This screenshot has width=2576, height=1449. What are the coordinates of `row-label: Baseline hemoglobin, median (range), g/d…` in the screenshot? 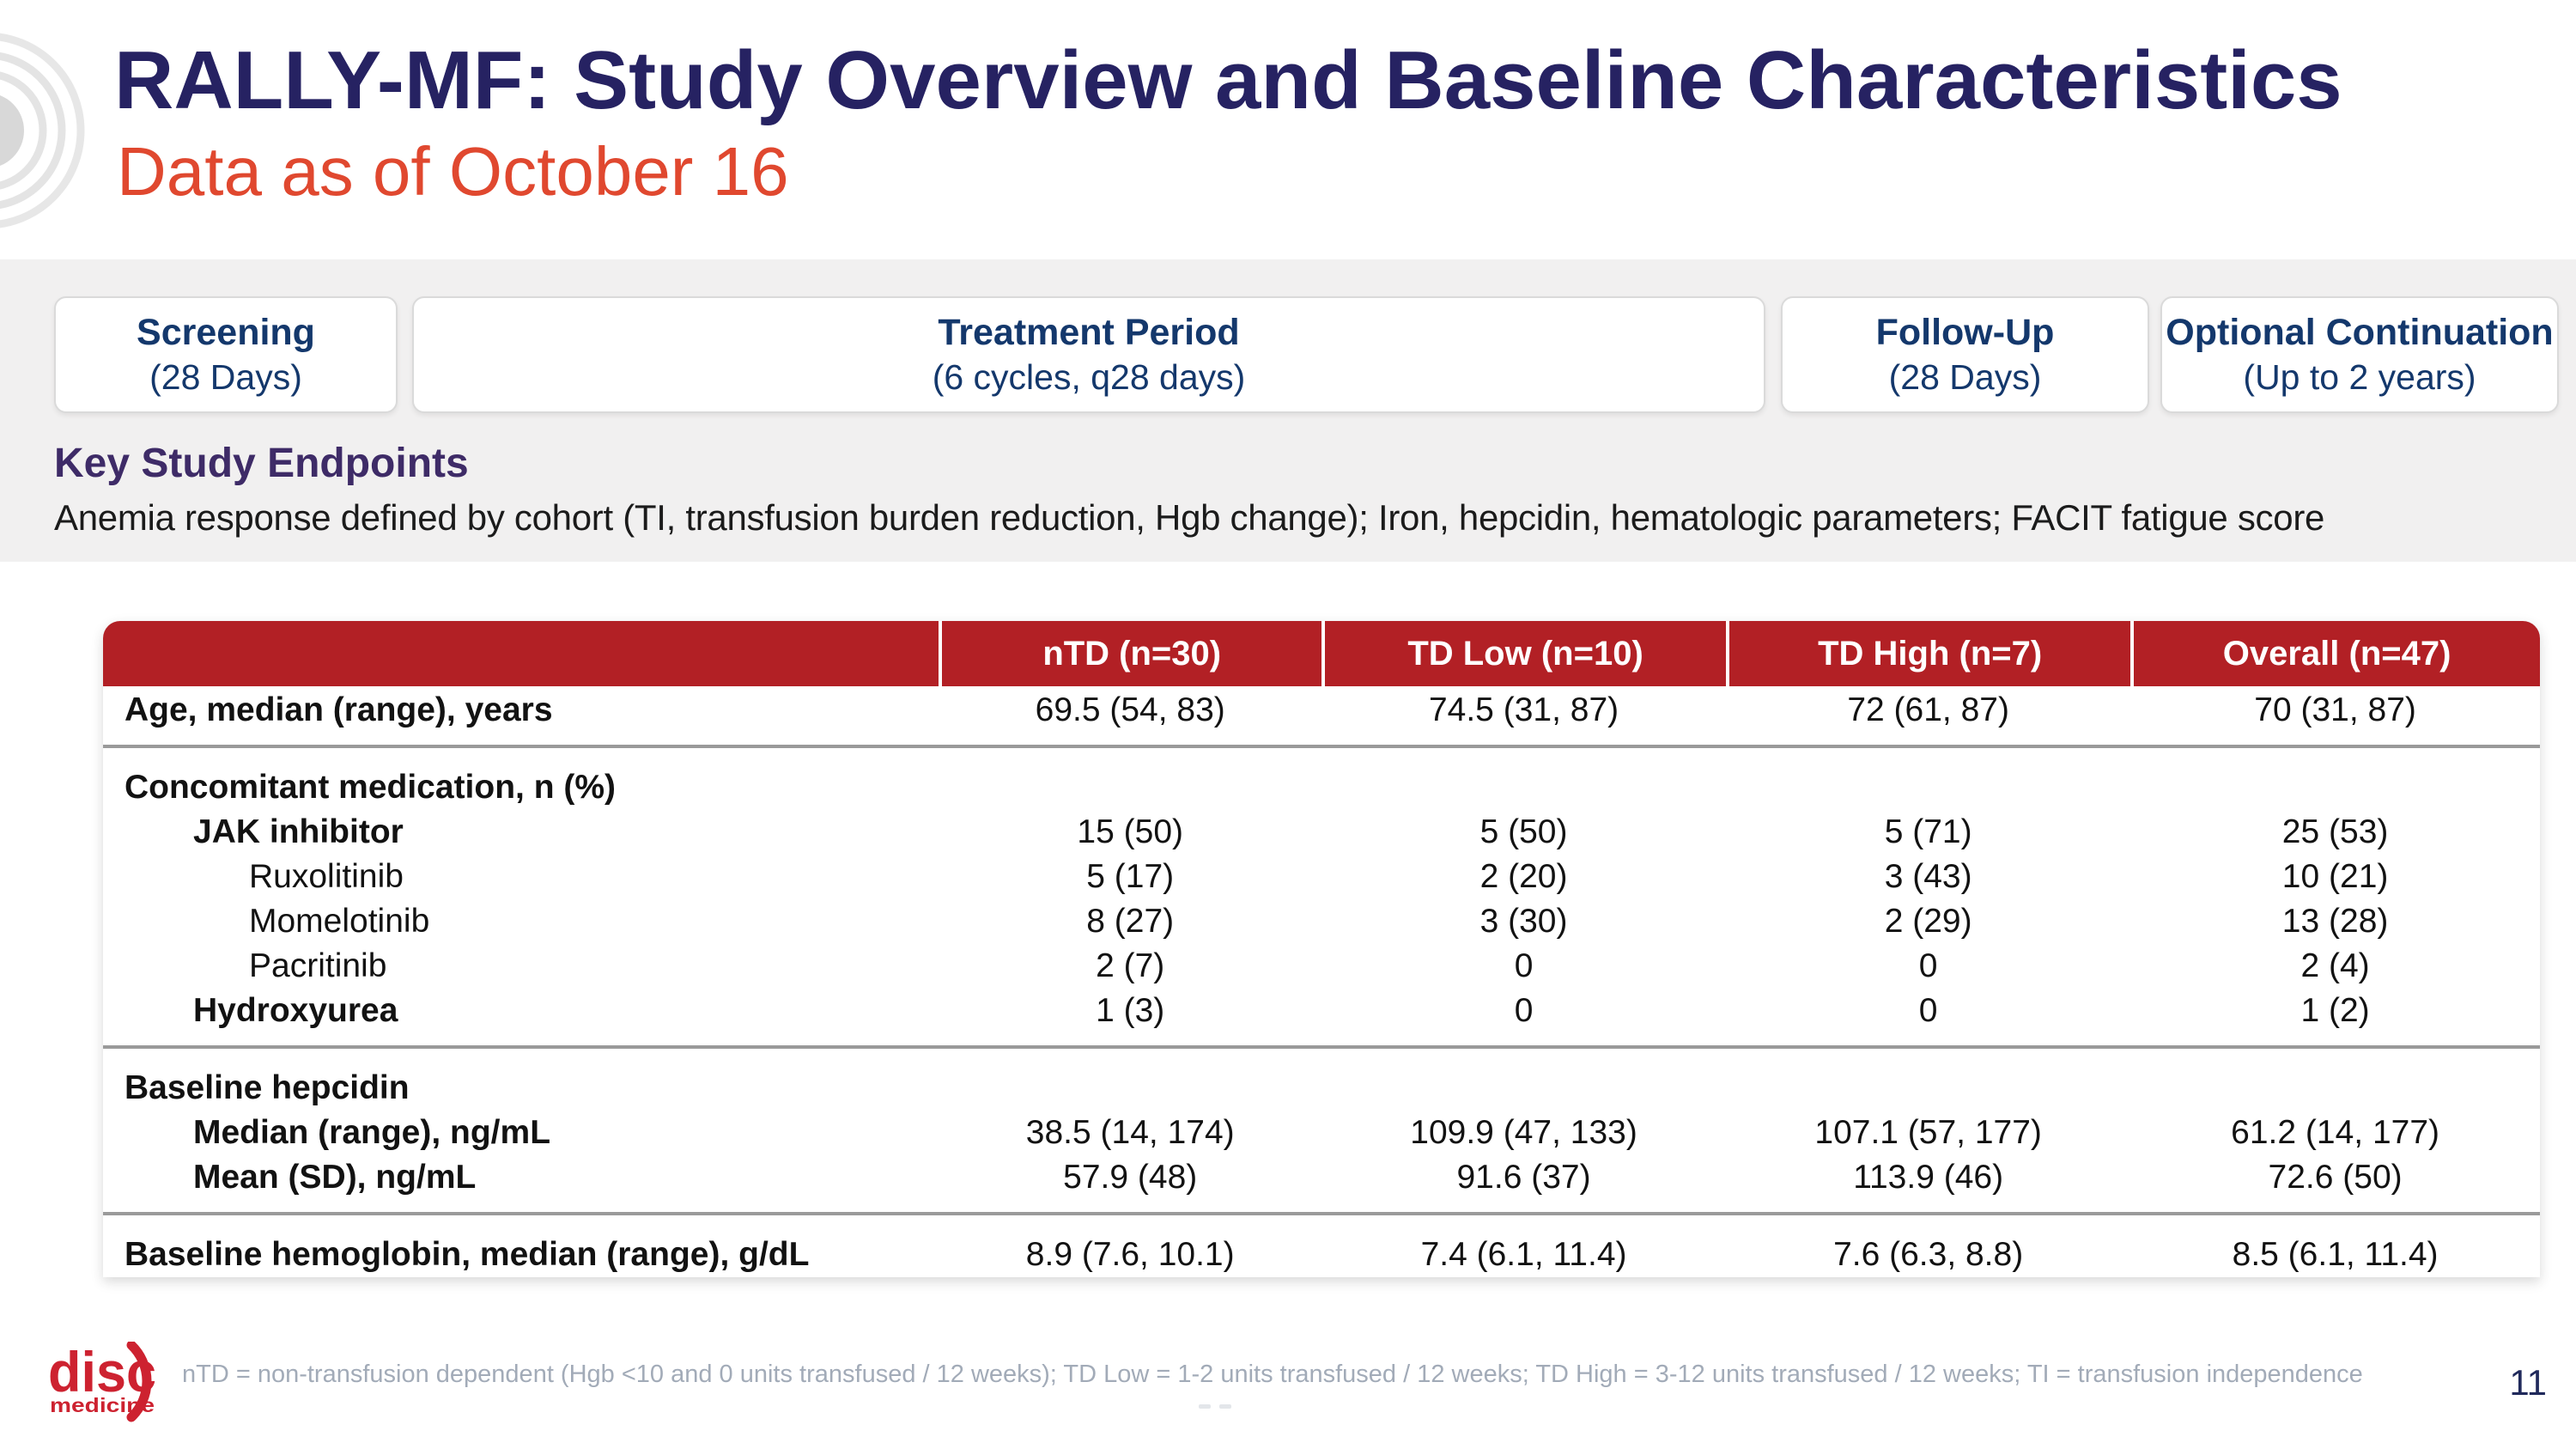 It's located at (521, 1244).